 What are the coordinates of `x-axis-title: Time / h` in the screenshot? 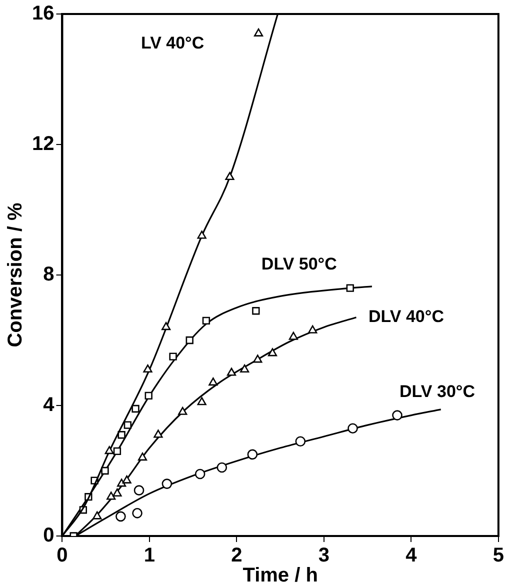 It's located at (280, 575).